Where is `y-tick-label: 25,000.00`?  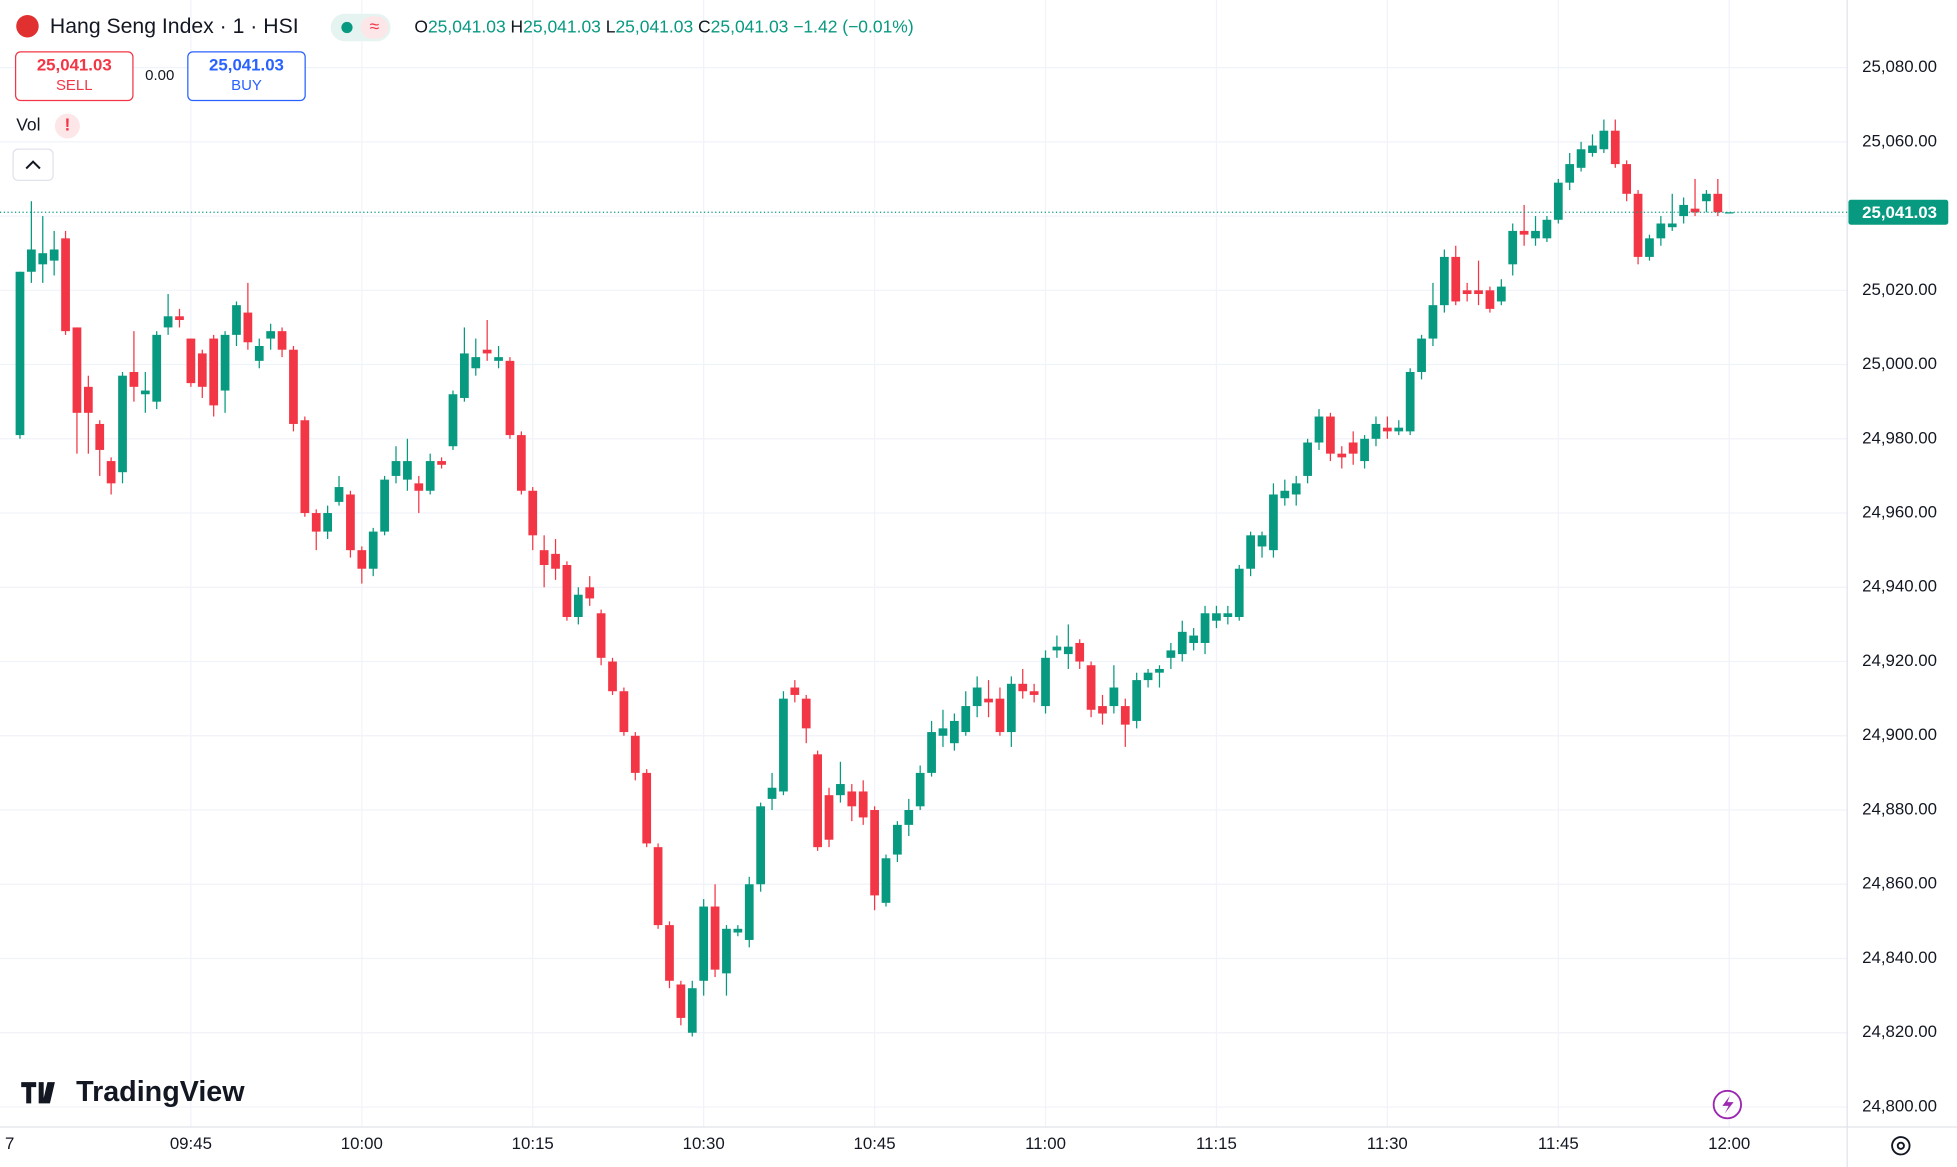 y-tick-label: 25,000.00 is located at coordinates (1899, 363).